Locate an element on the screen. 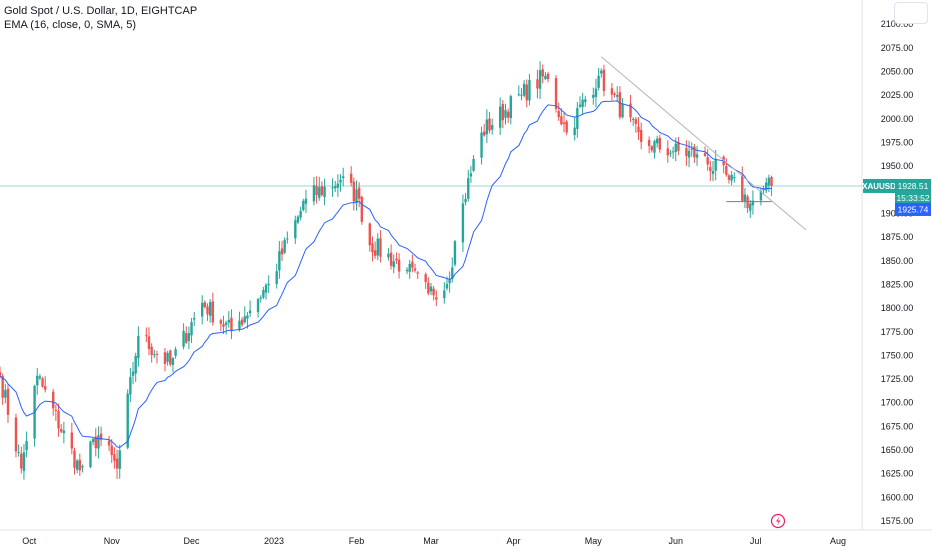 The height and width of the screenshot is (555, 932). price-tick-label: 1725.00 is located at coordinates (897, 379).